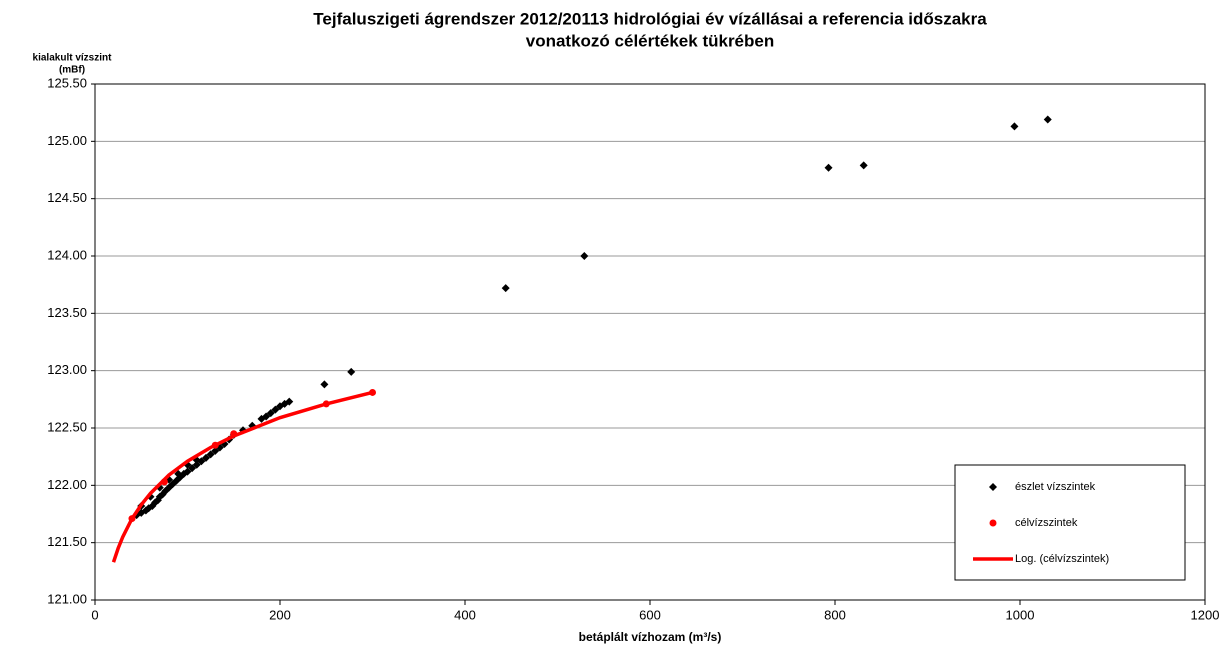  Describe the element at coordinates (1046, 523) in the screenshot. I see `legend-label: célvízszintek` at that location.